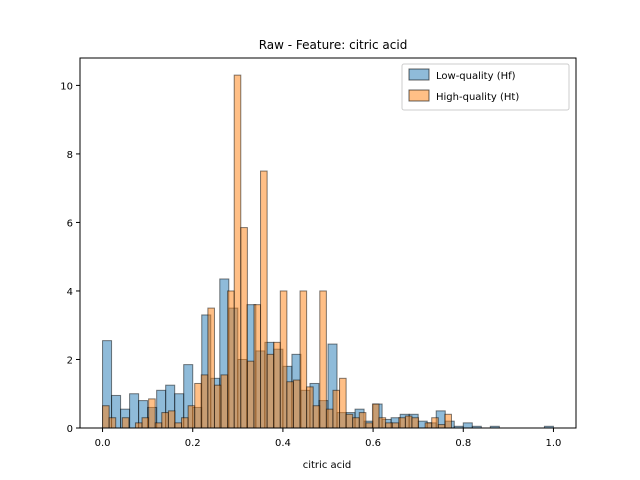 This screenshot has height=480, width=640. What do you see at coordinates (283, 443) in the screenshot?
I see `x-tick-label: 0.4` at bounding box center [283, 443].